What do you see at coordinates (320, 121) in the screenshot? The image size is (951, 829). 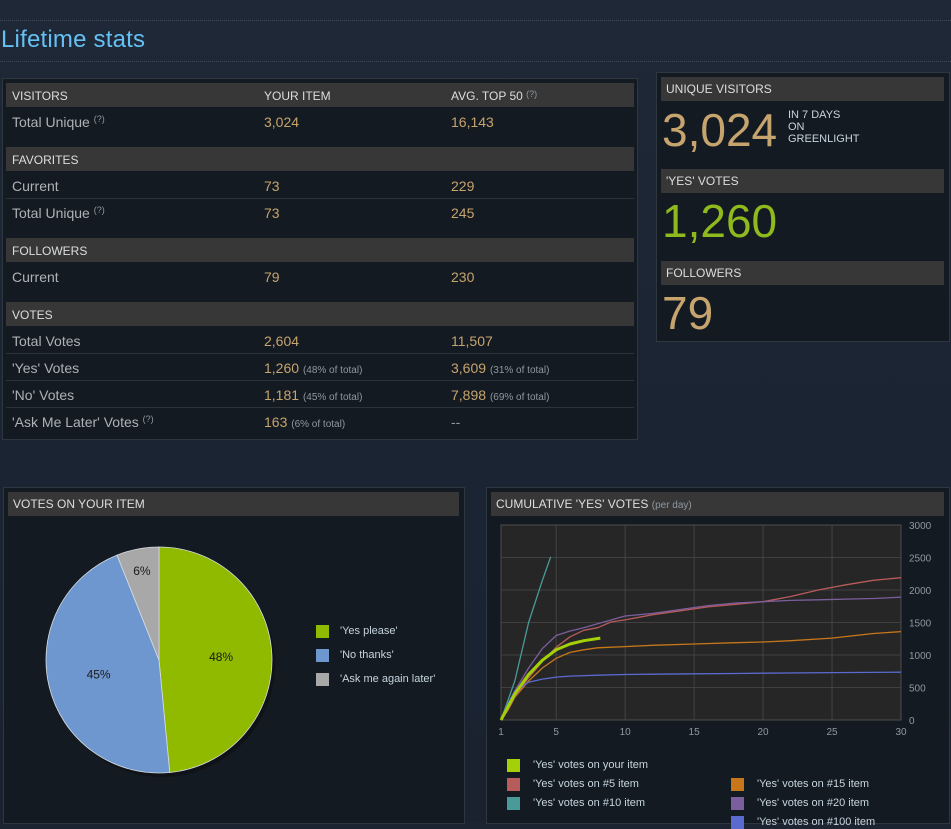 I see `table-row: Total Unique (?) 3,024 16,143` at bounding box center [320, 121].